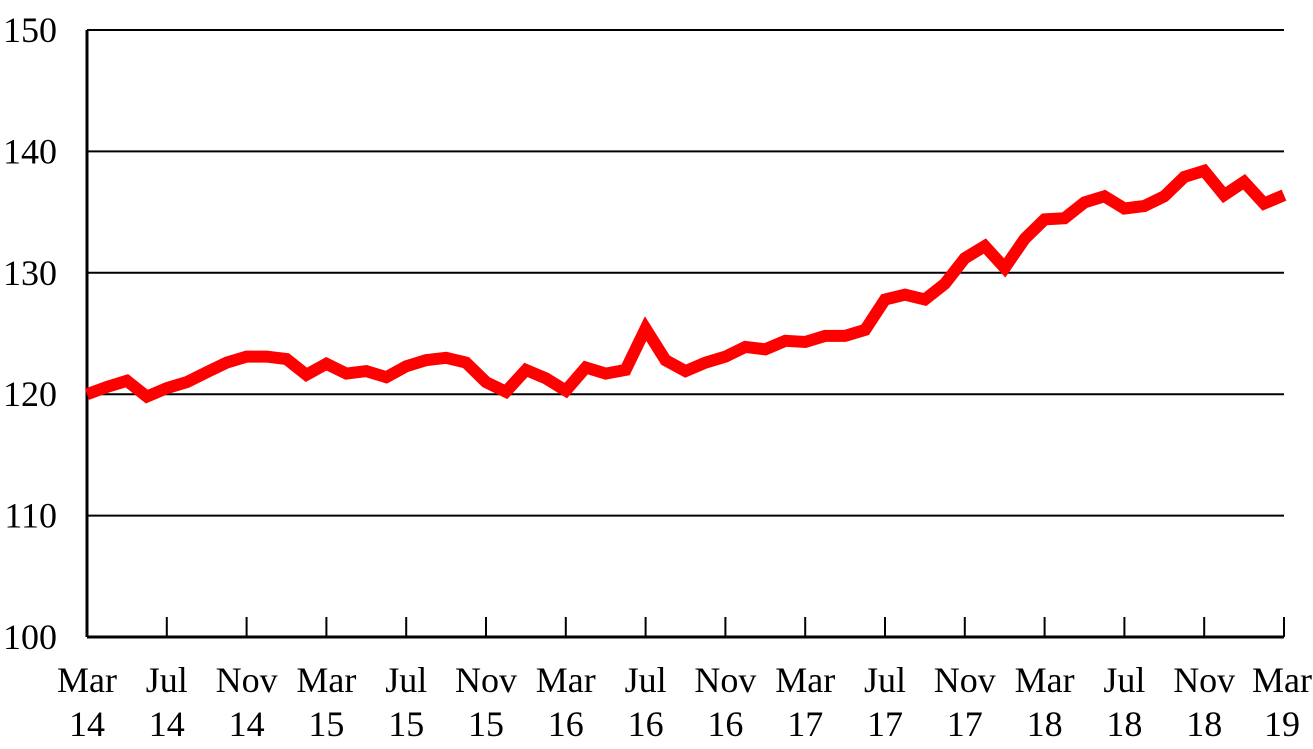 The image size is (1313, 749). What do you see at coordinates (30, 30) in the screenshot?
I see `y-tick-label: 150` at bounding box center [30, 30].